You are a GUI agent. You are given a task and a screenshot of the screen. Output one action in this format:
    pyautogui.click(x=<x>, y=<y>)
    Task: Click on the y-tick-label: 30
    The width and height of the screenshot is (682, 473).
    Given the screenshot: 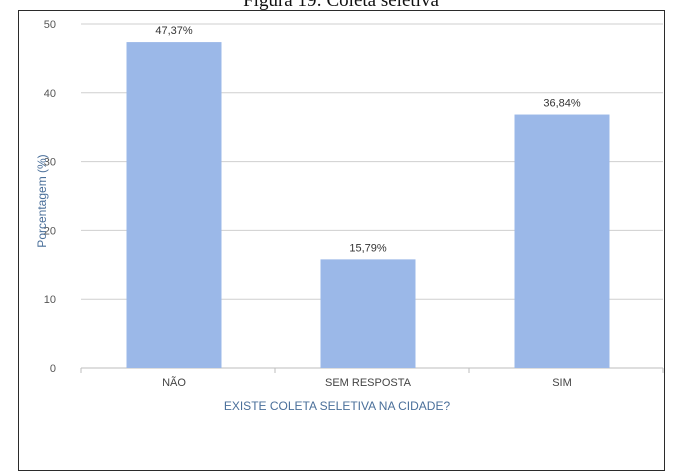 What is the action you would take?
    pyautogui.click(x=50, y=163)
    